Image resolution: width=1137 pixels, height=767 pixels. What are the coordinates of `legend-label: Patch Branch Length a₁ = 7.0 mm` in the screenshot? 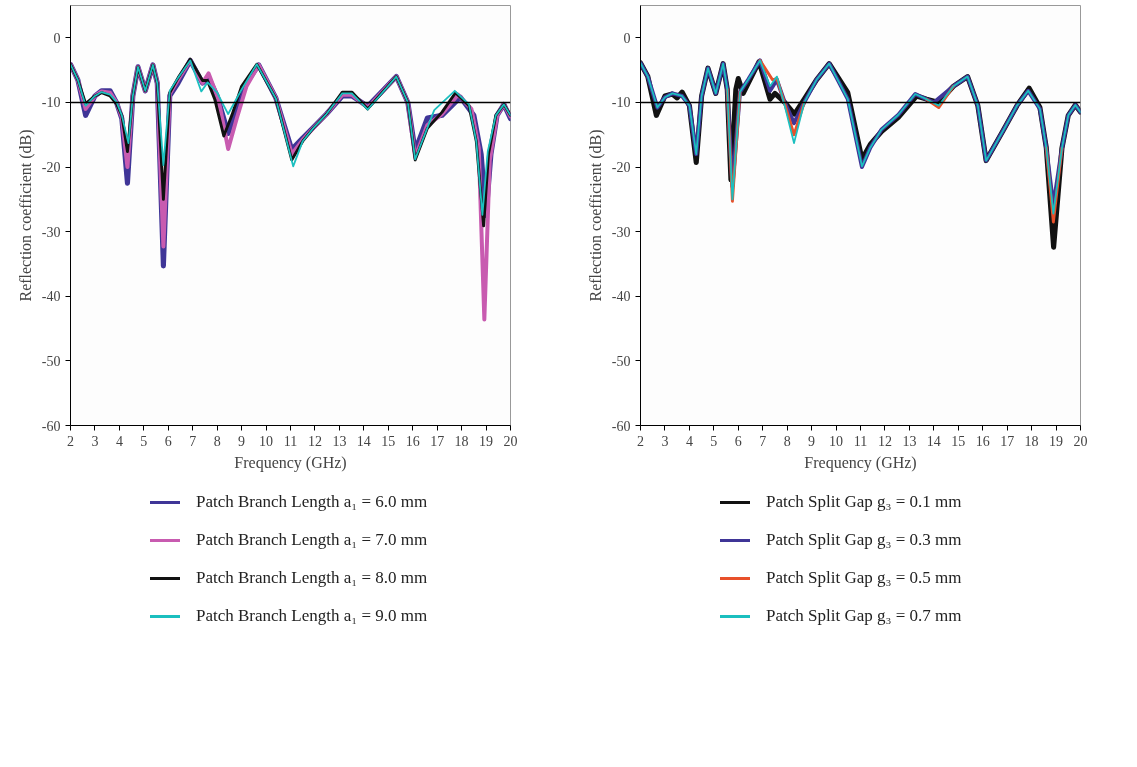 It's located at (312, 539).